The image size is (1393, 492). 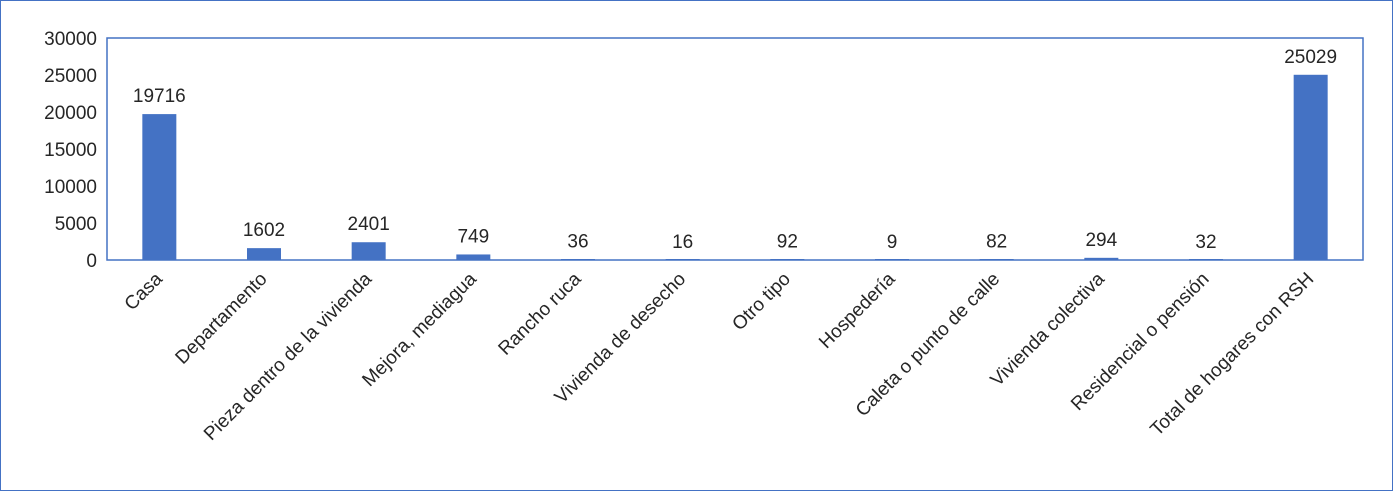 What do you see at coordinates (76, 224) in the screenshot?
I see `y-tick-label: 5000` at bounding box center [76, 224].